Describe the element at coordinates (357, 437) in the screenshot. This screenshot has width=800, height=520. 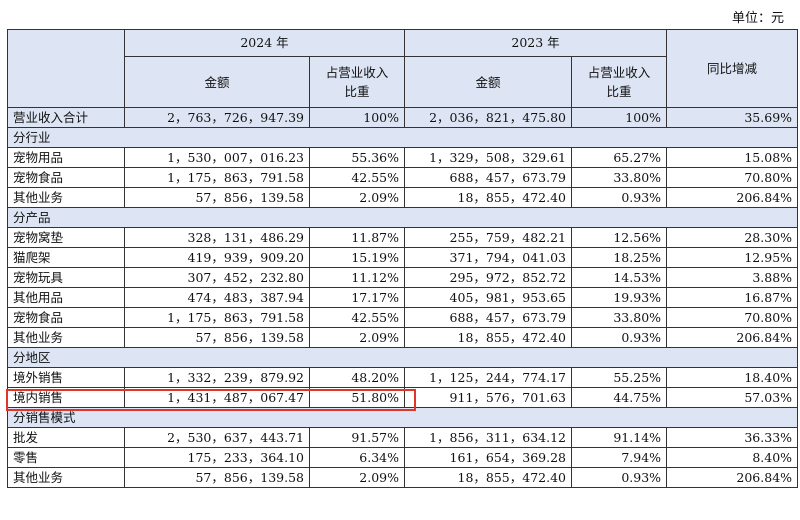
I see `ratio-2024-cell: 91.57%` at that location.